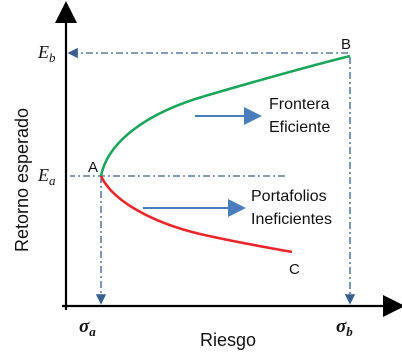  Describe the element at coordinates (344, 327) in the screenshot. I see `sigma-b-label: σb` at that location.